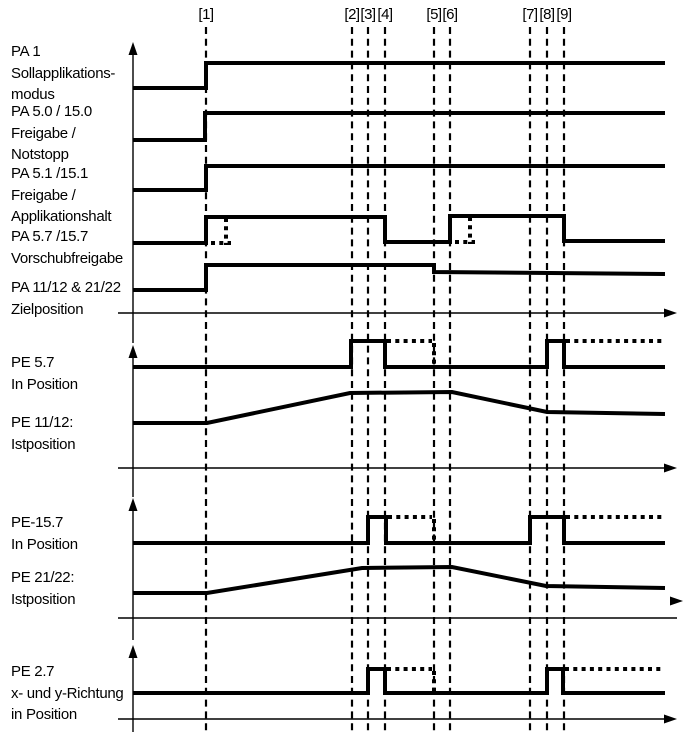  What do you see at coordinates (547, 14) in the screenshot?
I see `marker-label-8: [8]` at bounding box center [547, 14].